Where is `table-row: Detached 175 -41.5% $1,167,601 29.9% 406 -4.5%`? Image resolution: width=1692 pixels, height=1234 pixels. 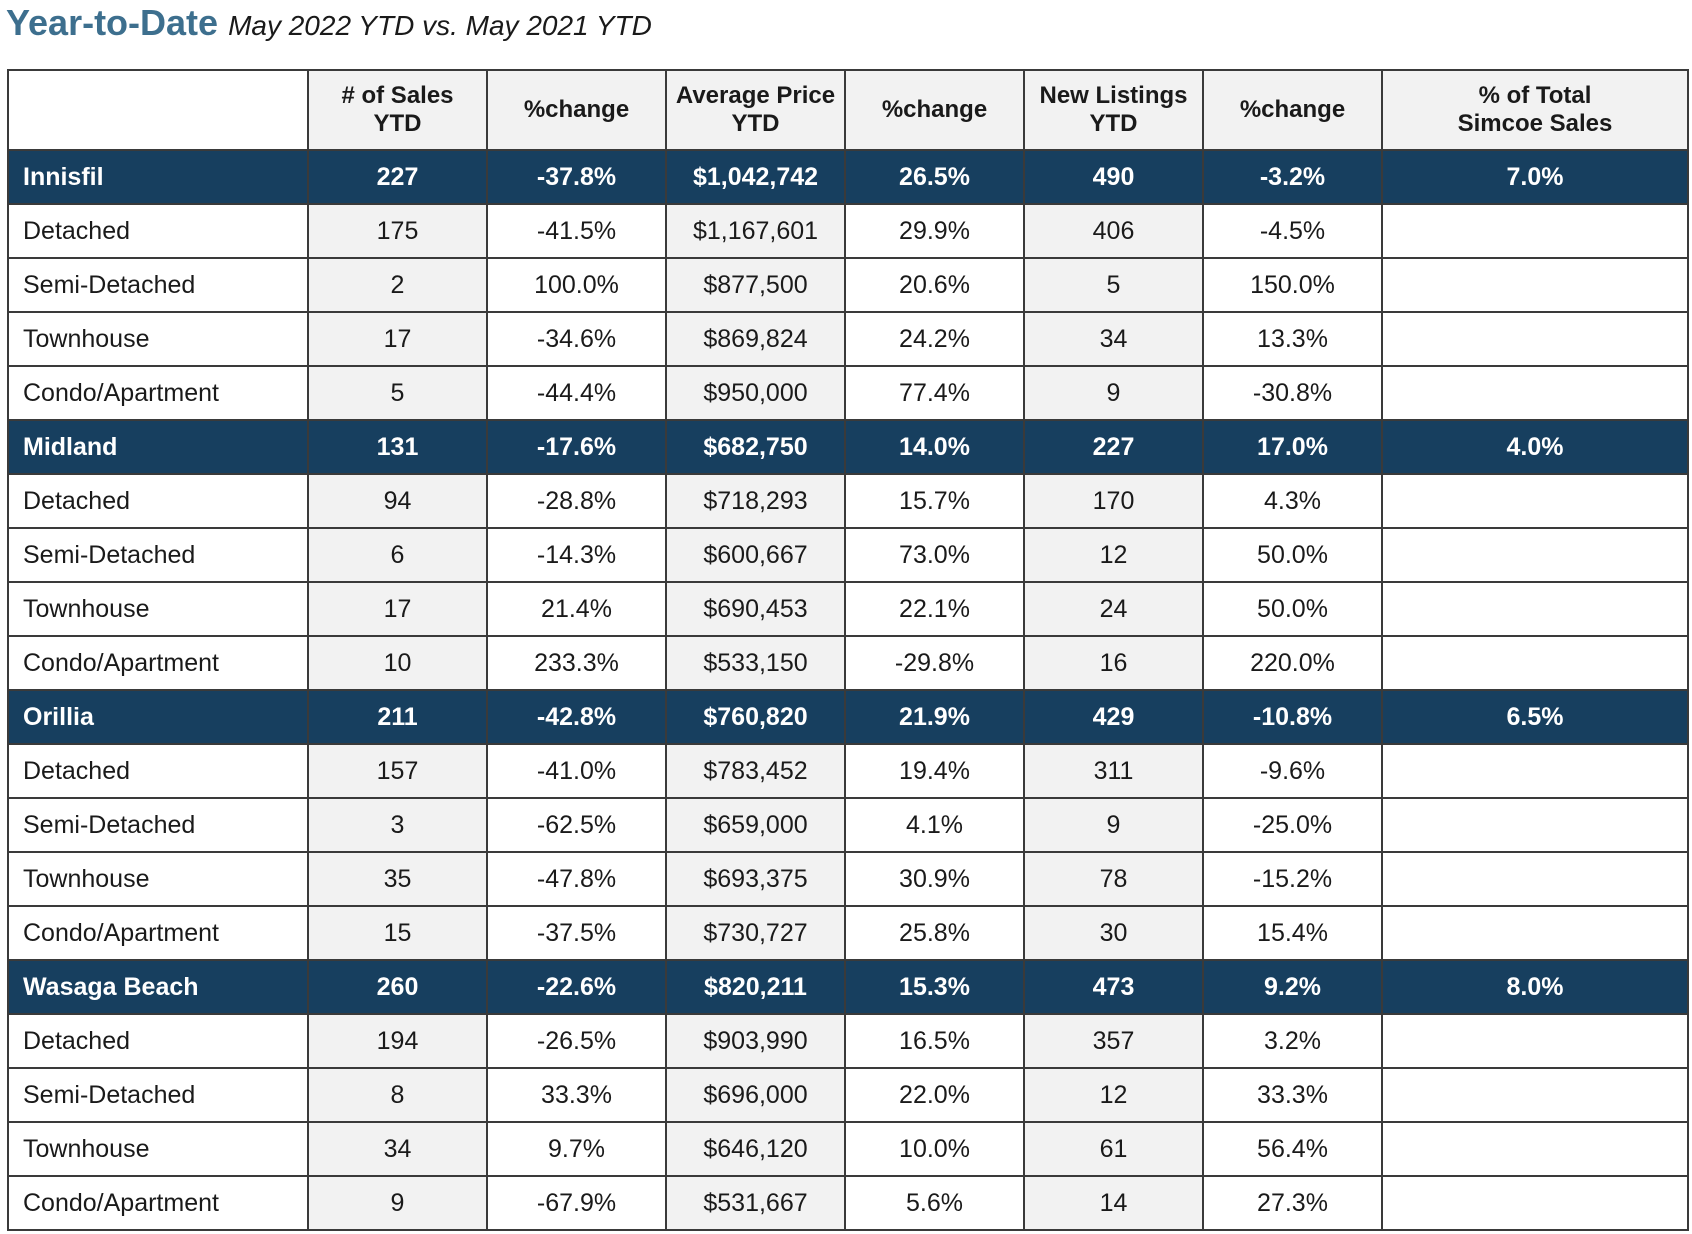 table-row: Detached 175 -41.5% $1,167,601 29.9% 406 -4.5% is located at coordinates (848, 231).